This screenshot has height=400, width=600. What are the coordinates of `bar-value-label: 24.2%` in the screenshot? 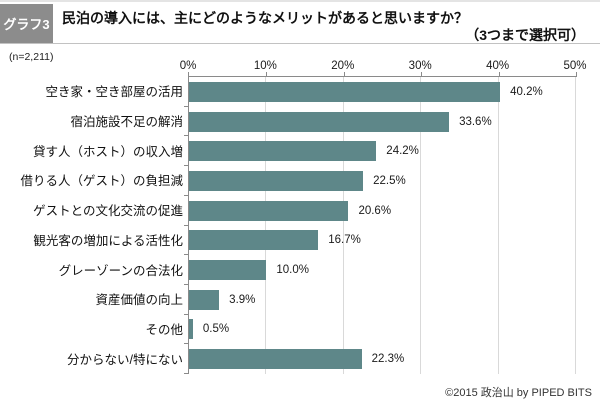 It's located at (402, 151).